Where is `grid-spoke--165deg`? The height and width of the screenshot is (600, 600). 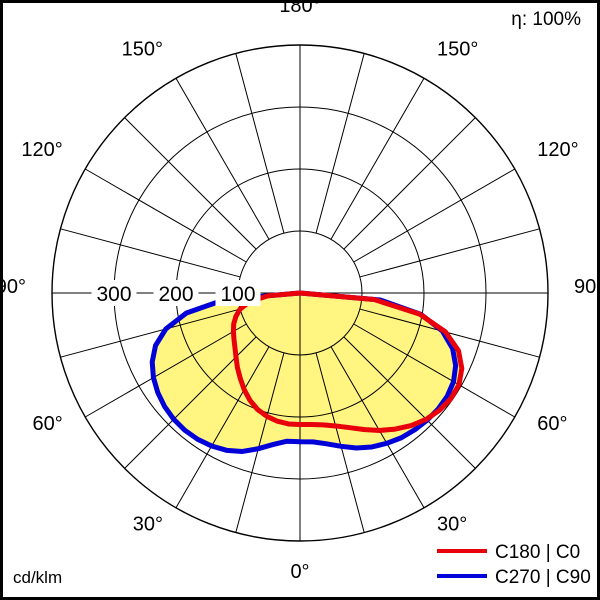 grid-spoke--165deg is located at coordinates (260, 143).